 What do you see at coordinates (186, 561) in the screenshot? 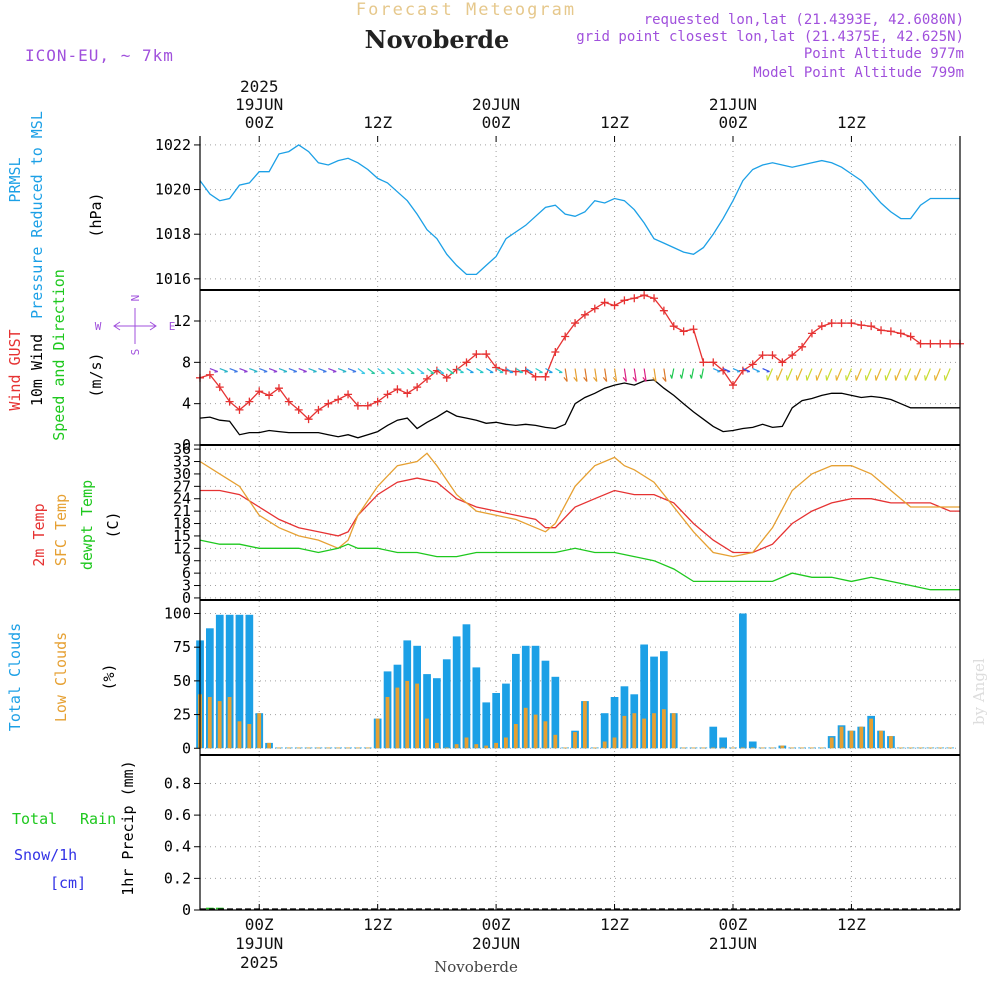
I see `y-tick-label: 9` at bounding box center [186, 561].